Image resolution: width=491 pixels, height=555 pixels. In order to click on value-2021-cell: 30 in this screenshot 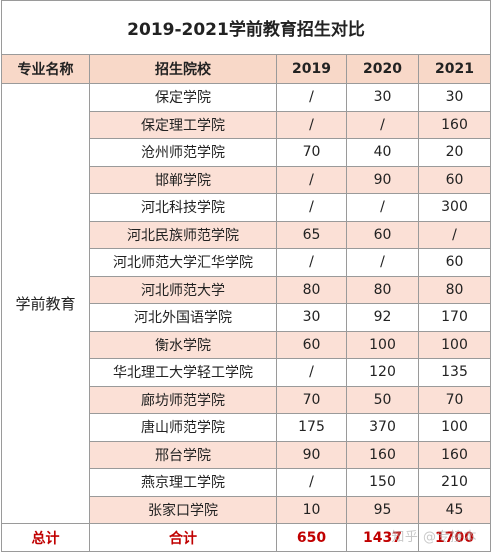, I will do `click(454, 97)`.